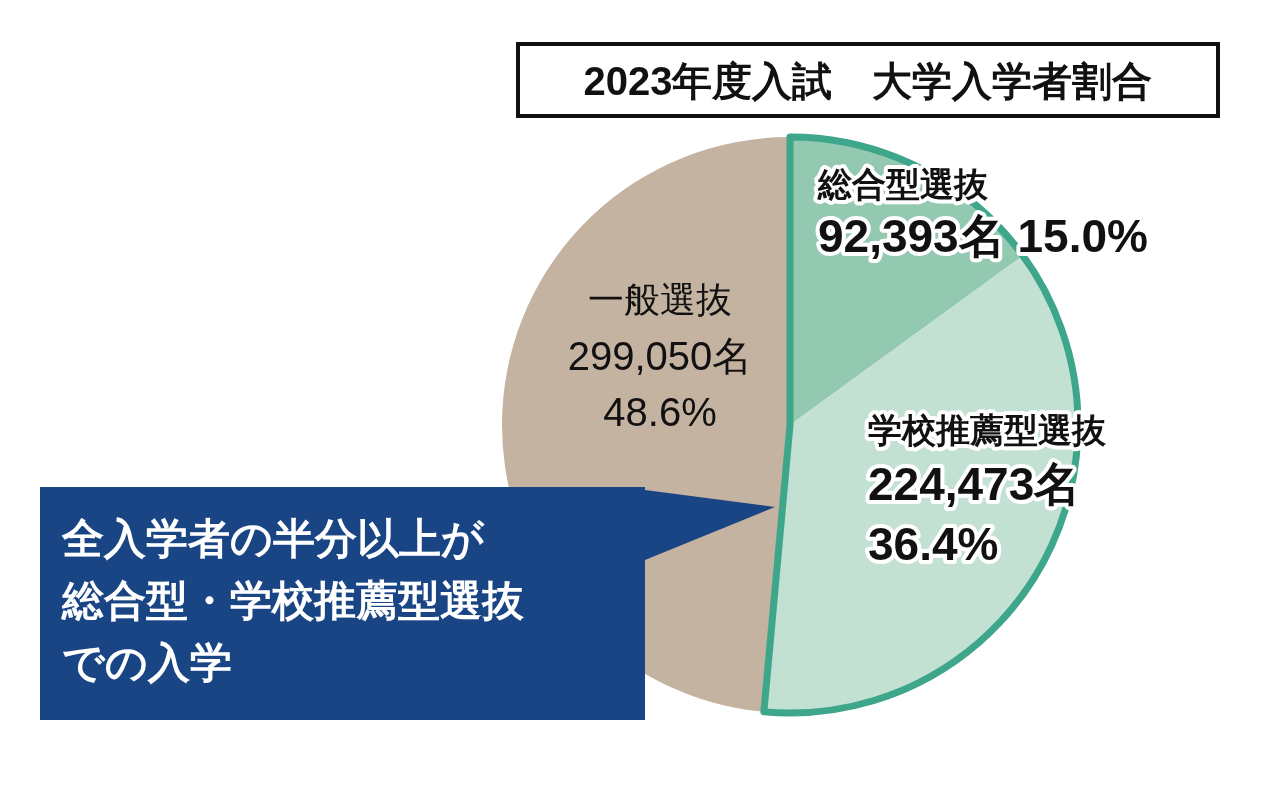  I want to click on chart-title: 2023年度入試 大学入学者割合, so click(868, 81).